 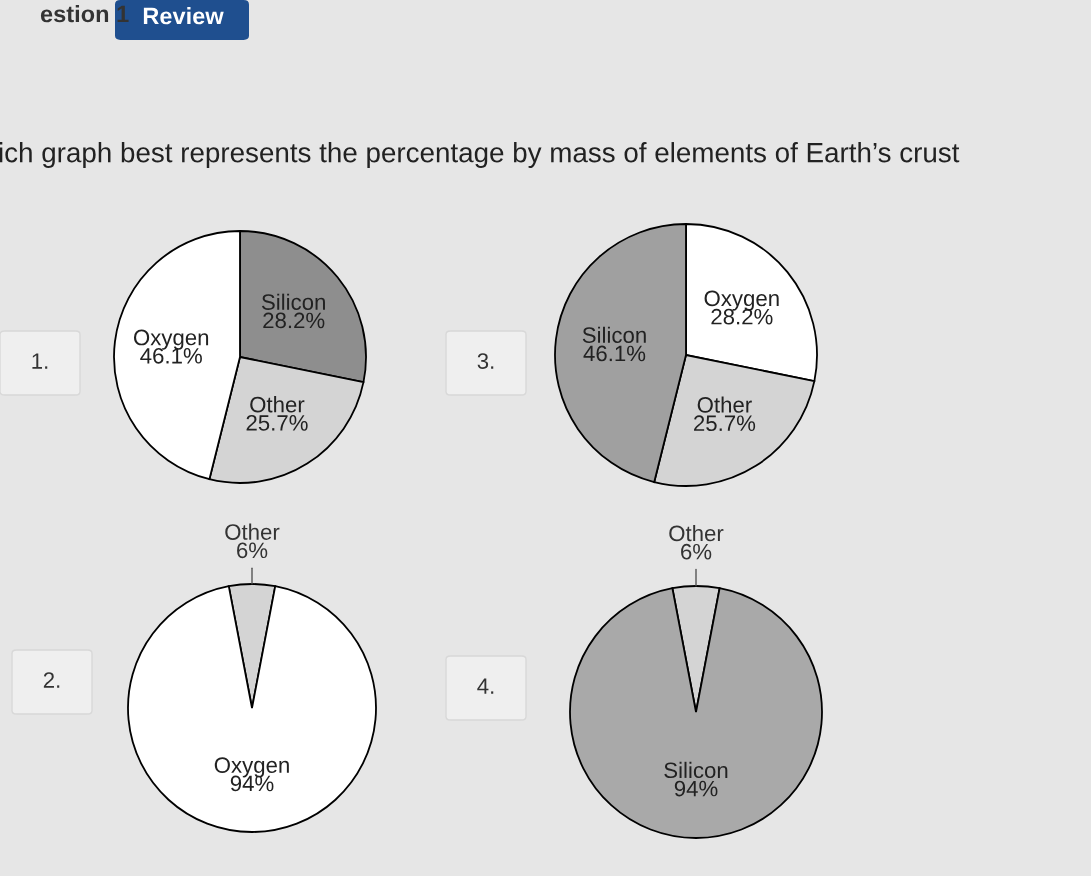 I want to click on data-label: 28.2%, so click(x=294, y=320).